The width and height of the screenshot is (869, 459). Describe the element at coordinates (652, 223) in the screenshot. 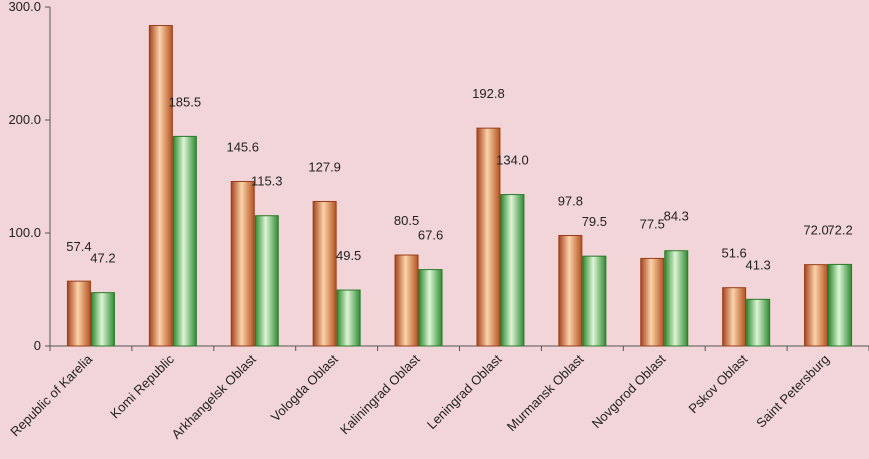

I see `data-label: 77.5` at that location.